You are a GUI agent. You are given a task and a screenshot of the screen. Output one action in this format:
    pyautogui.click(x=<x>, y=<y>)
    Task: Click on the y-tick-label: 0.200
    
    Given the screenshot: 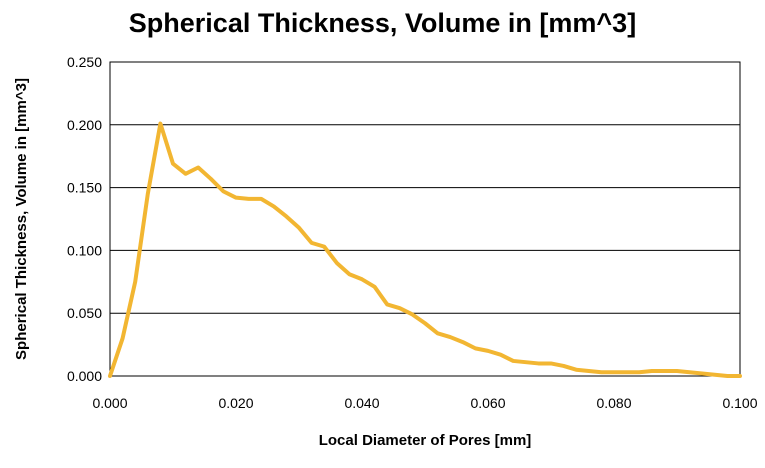 What is the action you would take?
    pyautogui.click(x=84, y=125)
    